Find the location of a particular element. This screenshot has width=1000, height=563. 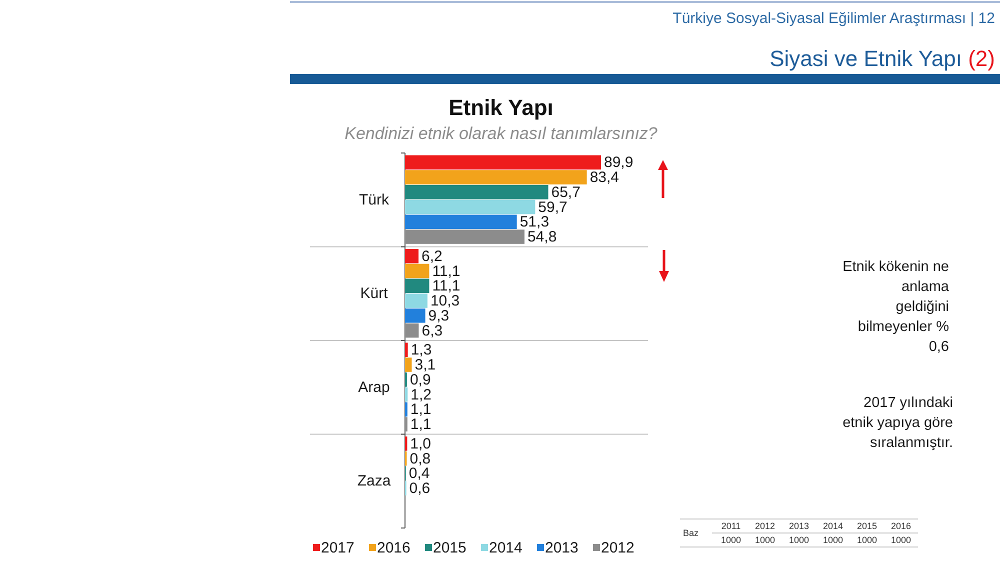

data-label: 6,3 is located at coordinates (432, 331).